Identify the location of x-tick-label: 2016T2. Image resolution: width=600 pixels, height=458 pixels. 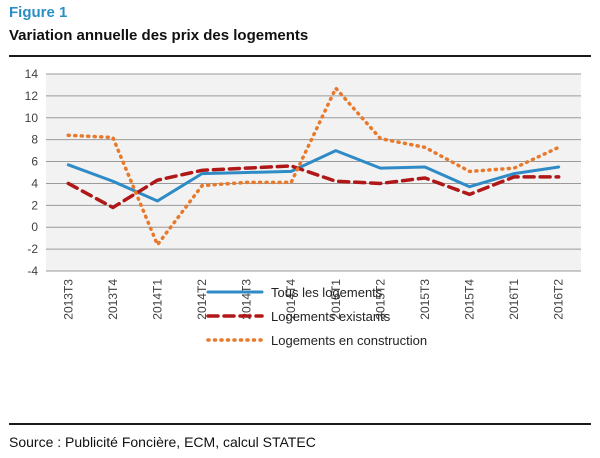
(559, 299).